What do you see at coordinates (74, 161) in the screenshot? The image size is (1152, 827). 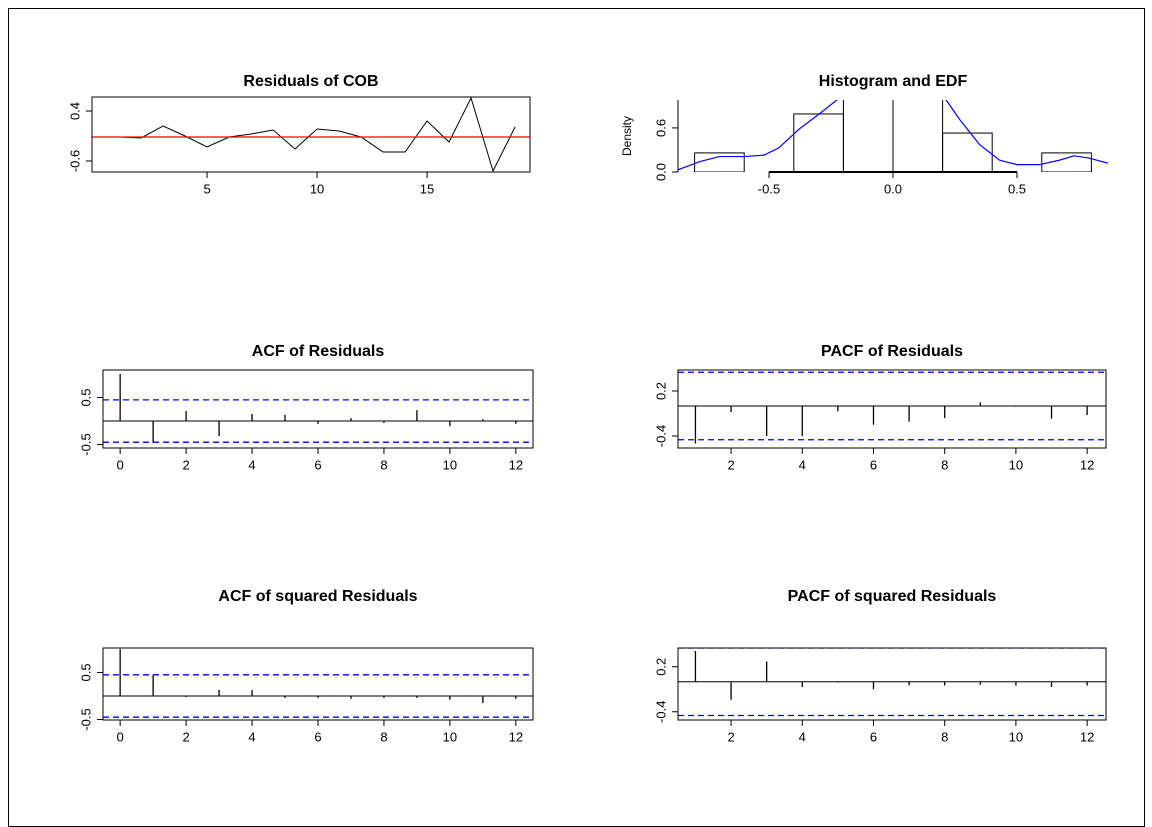 I see `y-tick-label: -0.6` at bounding box center [74, 161].